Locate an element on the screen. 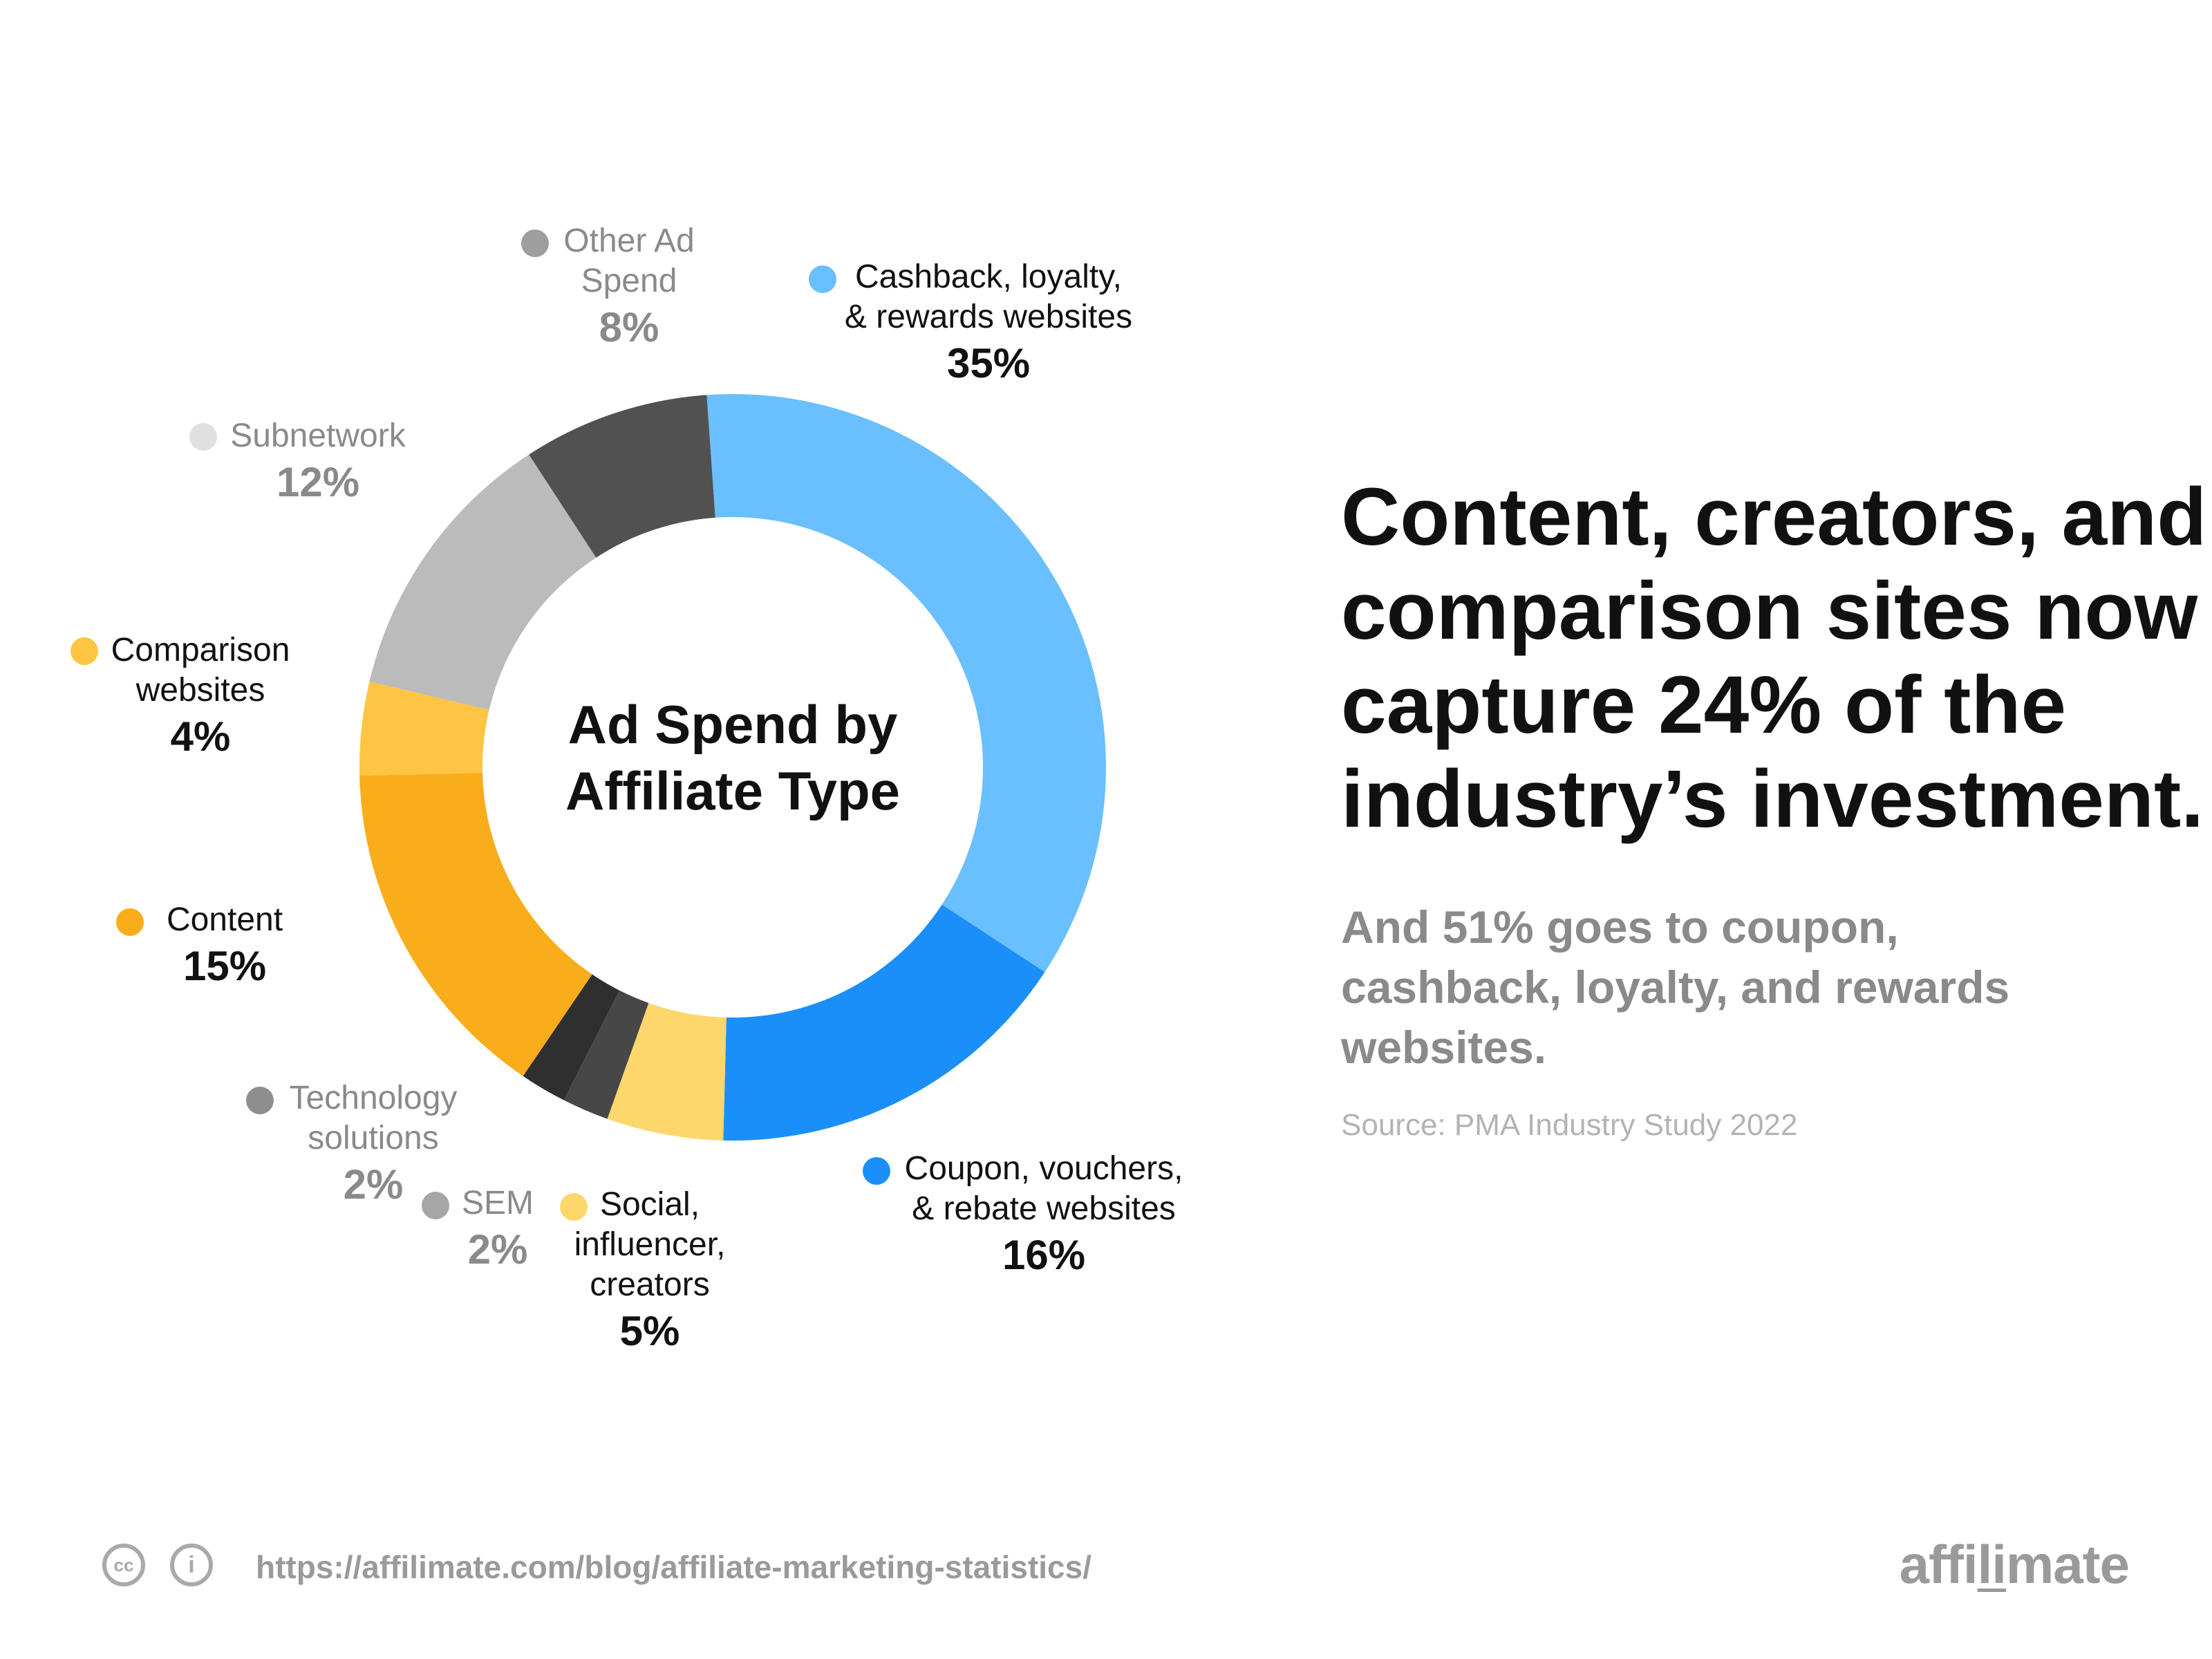 The height and width of the screenshot is (1659, 2212). brand-part-3: mate is located at coordinates (2067, 1564).